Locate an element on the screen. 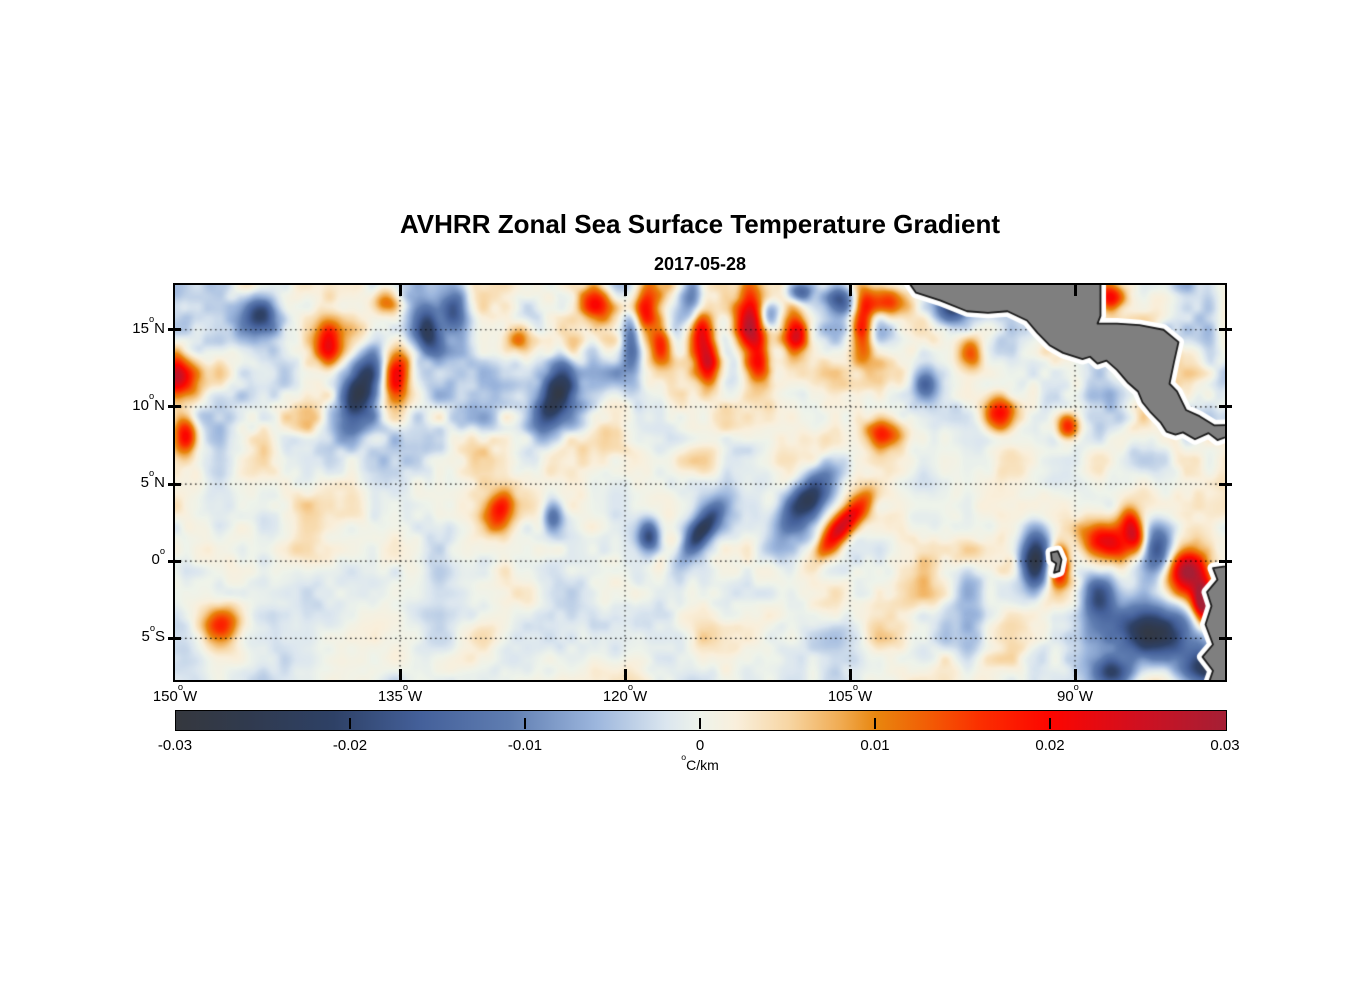 The height and width of the screenshot is (1000, 1356). unit-text: C/km is located at coordinates (702, 765).